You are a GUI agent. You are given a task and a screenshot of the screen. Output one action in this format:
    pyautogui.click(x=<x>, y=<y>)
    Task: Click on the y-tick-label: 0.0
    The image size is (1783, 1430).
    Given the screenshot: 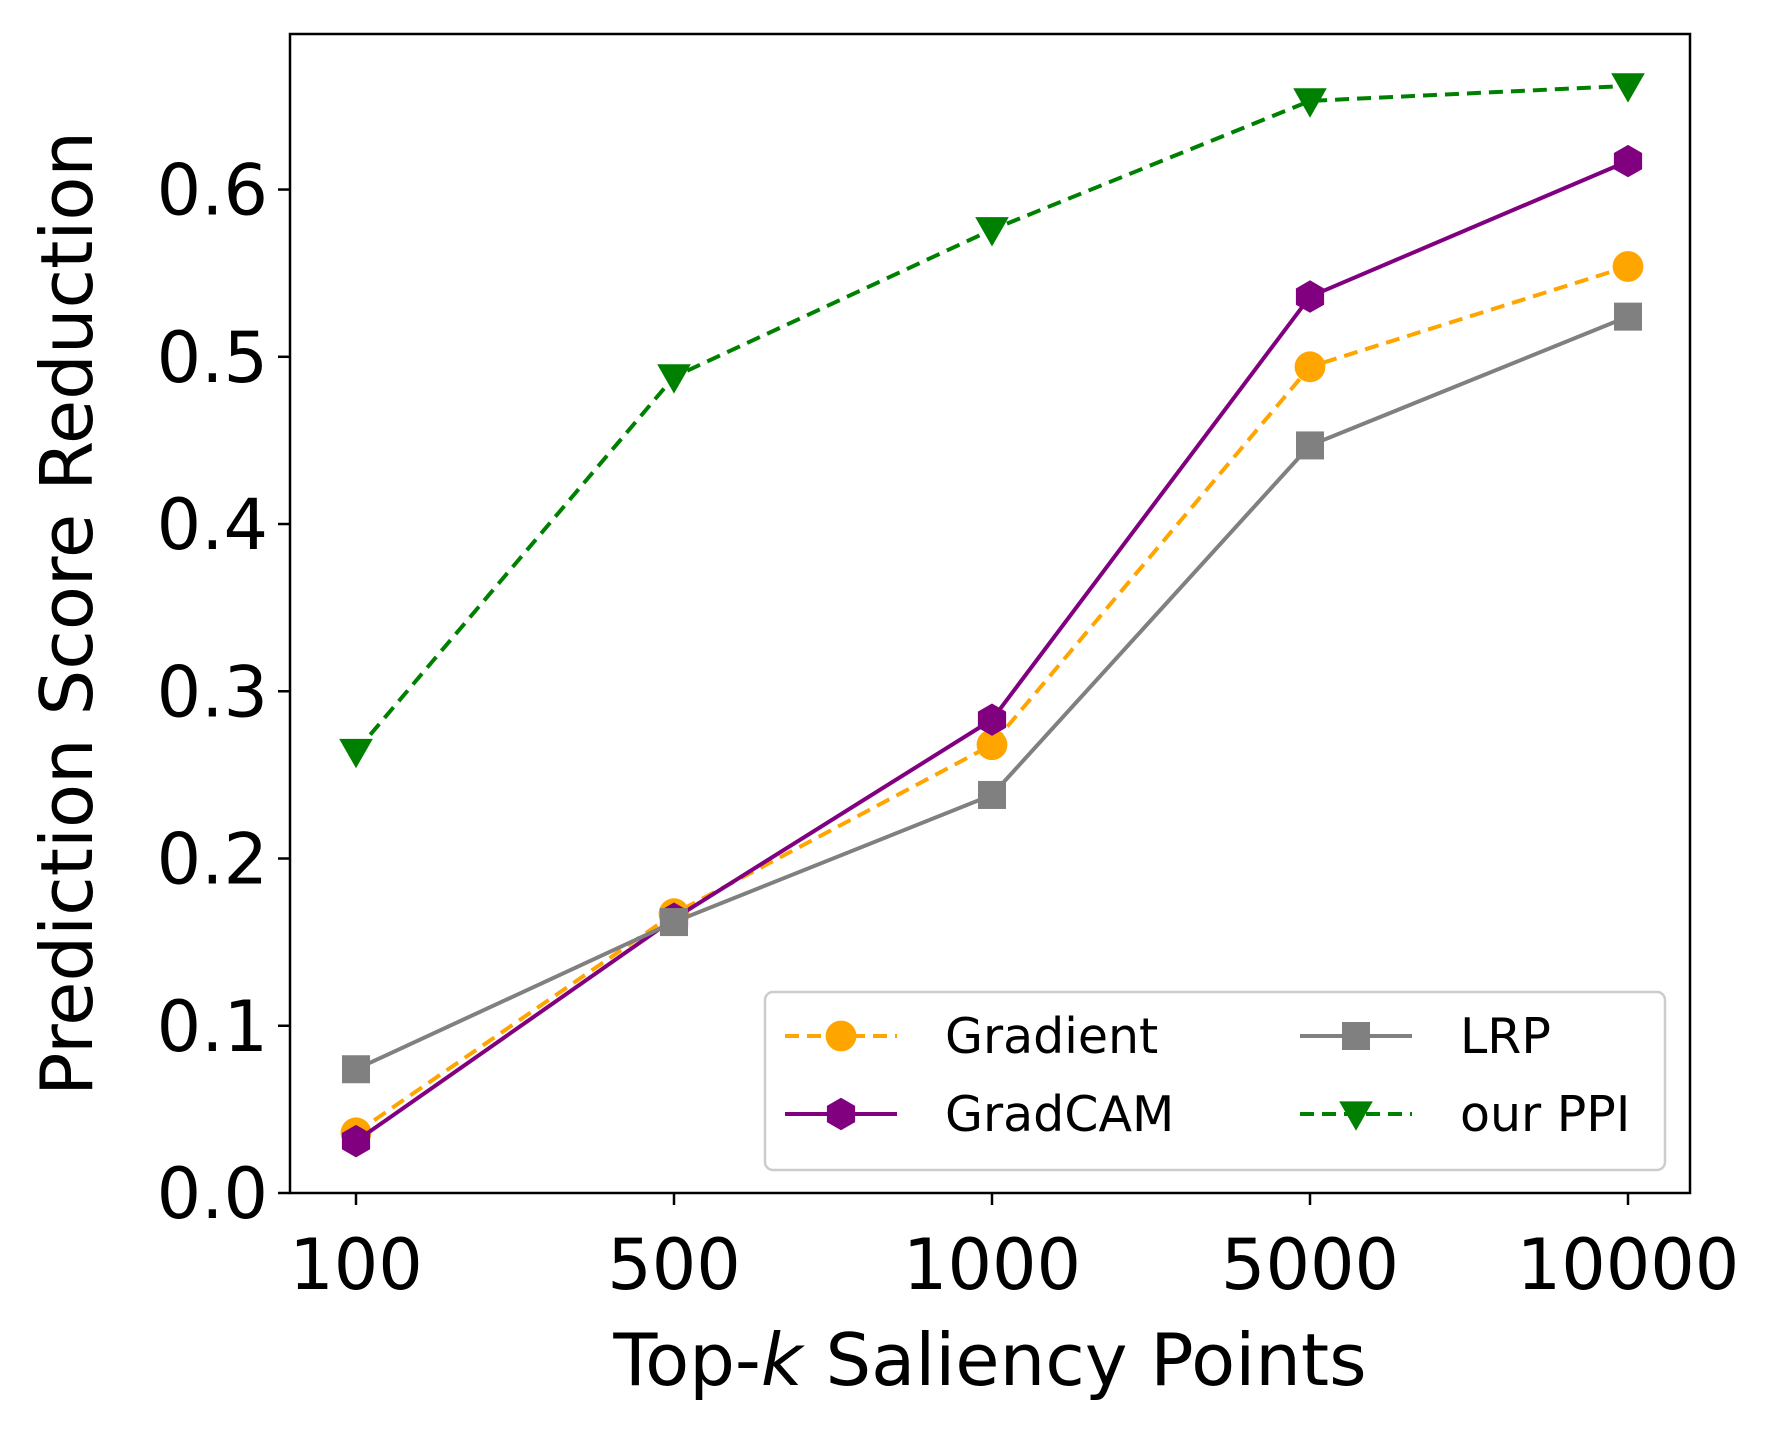 What is the action you would take?
    pyautogui.click(x=212, y=1194)
    